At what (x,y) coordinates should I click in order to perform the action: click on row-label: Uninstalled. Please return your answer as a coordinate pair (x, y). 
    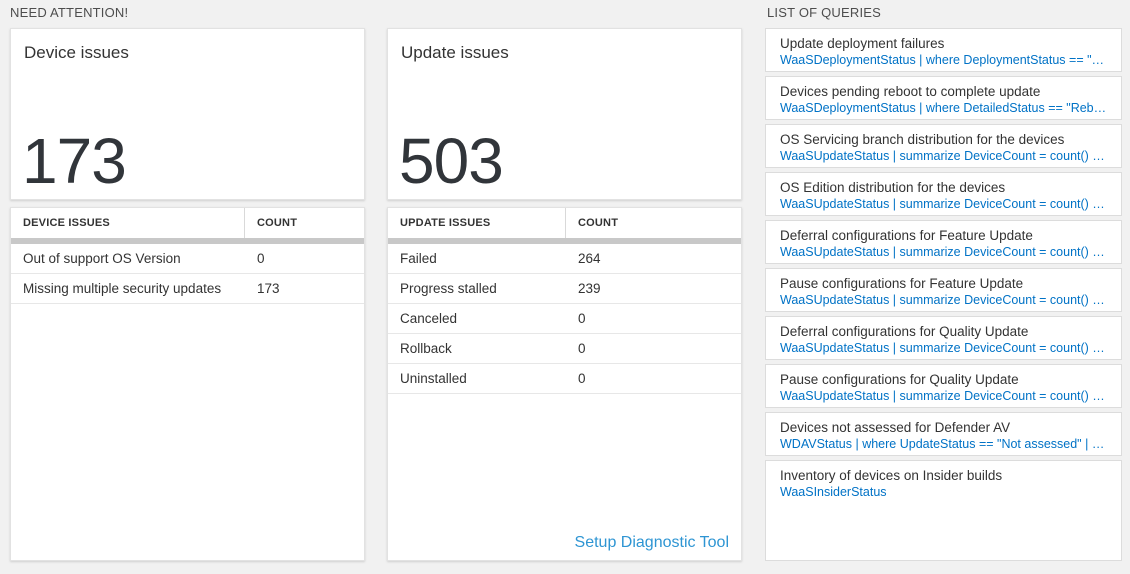
    Looking at the image, I should click on (433, 378).